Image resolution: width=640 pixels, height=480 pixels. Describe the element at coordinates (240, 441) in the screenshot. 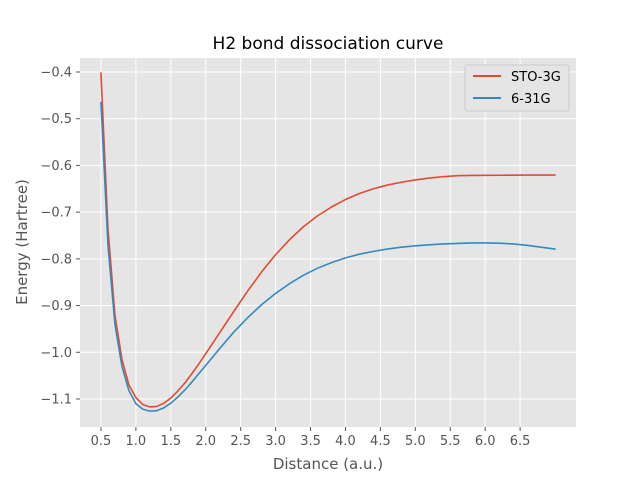

I see `x-tick-label: 2.5` at that location.